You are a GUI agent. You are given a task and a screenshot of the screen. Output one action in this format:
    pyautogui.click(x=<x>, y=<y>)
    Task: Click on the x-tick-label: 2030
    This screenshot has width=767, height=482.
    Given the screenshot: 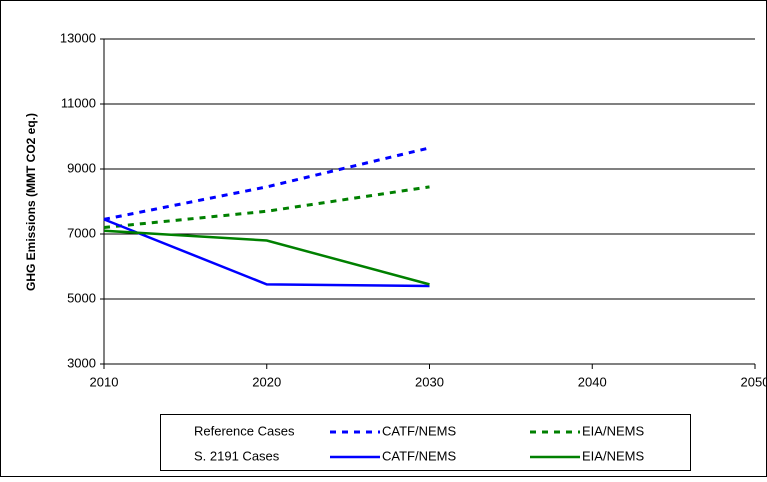 What is the action you would take?
    pyautogui.click(x=429, y=381)
    